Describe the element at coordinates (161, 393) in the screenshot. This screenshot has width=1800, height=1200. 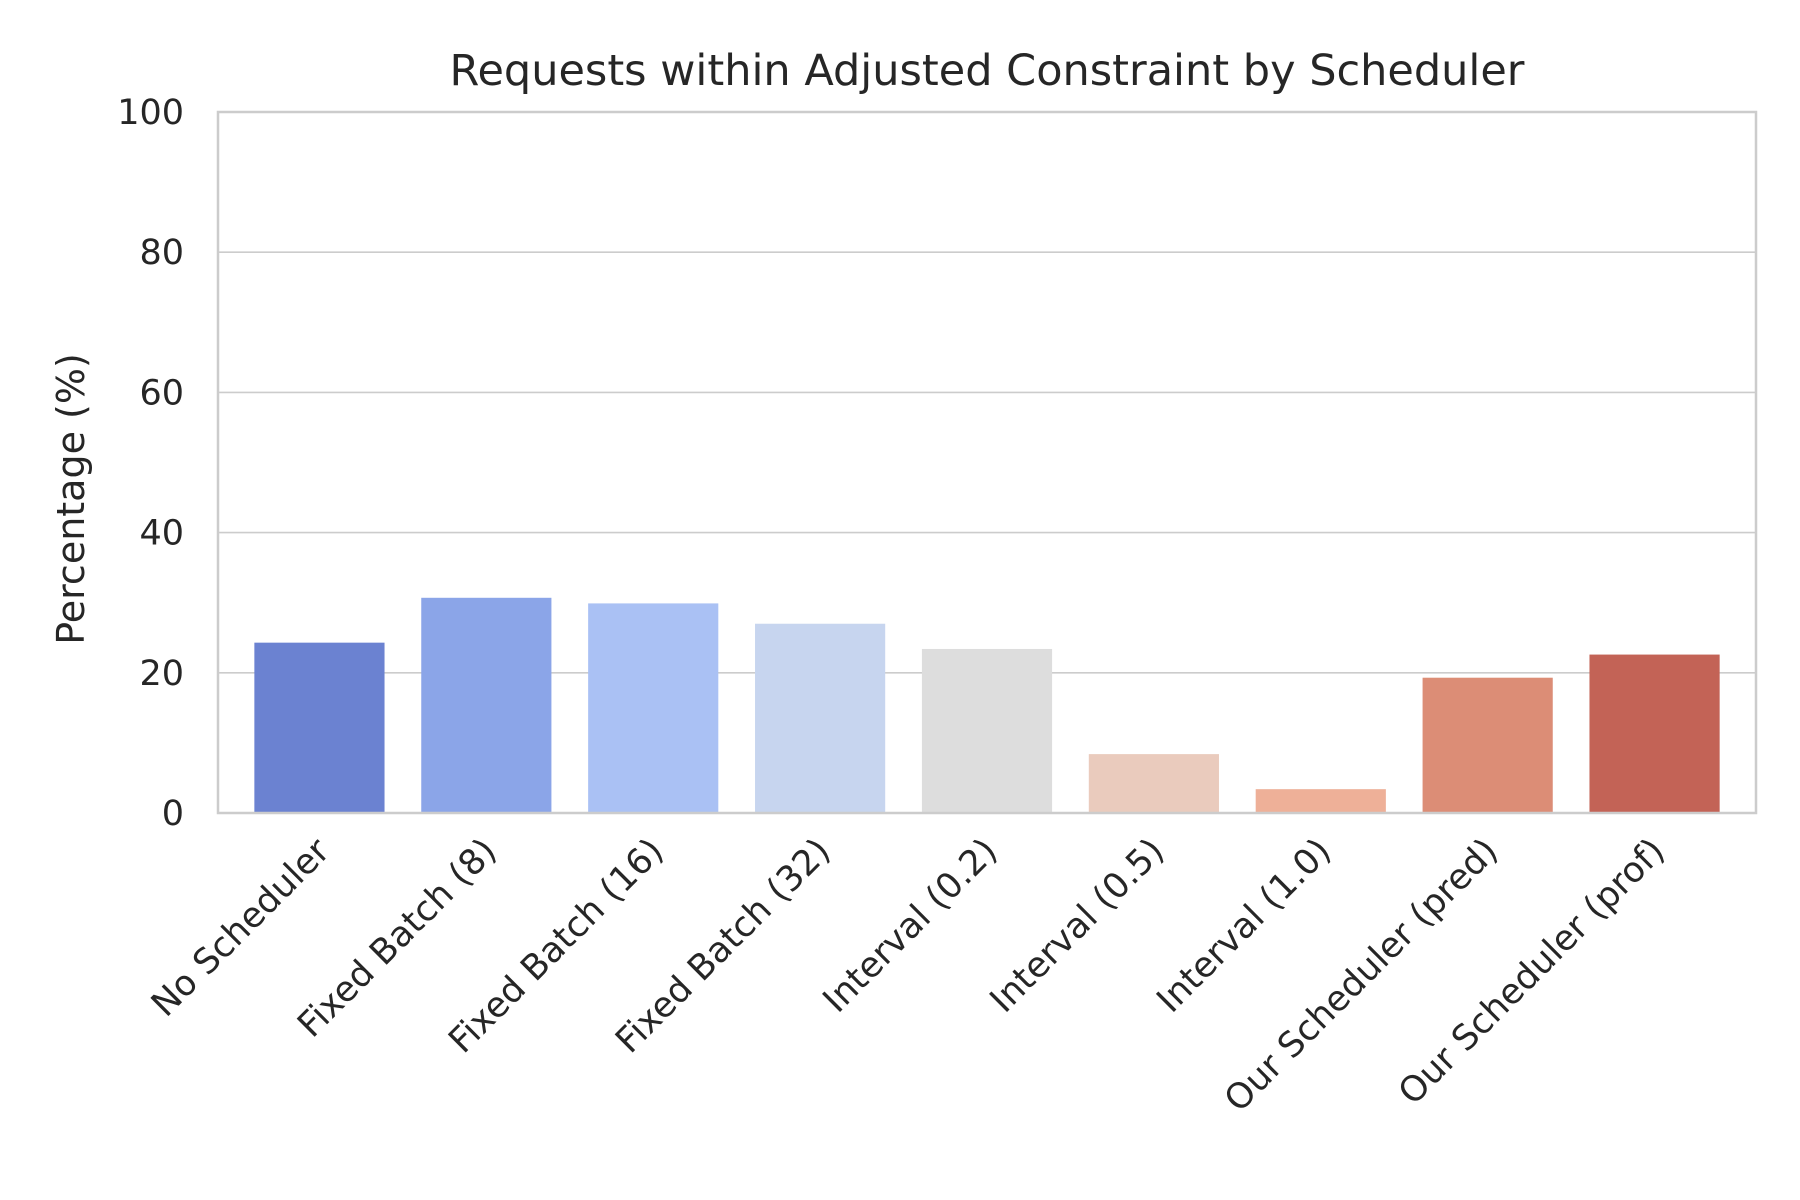
I see `y-tick-label: 60` at that location.